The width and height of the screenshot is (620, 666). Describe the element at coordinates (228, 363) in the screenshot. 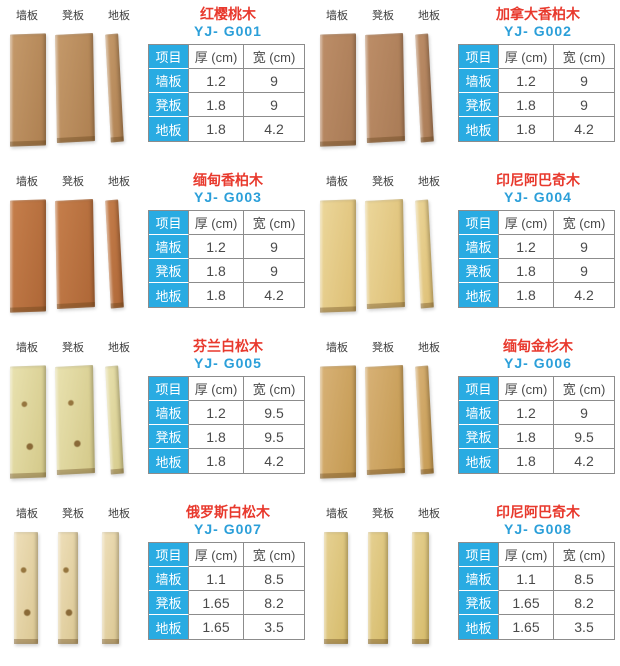

I see `product-model: YJ- G005` at that location.